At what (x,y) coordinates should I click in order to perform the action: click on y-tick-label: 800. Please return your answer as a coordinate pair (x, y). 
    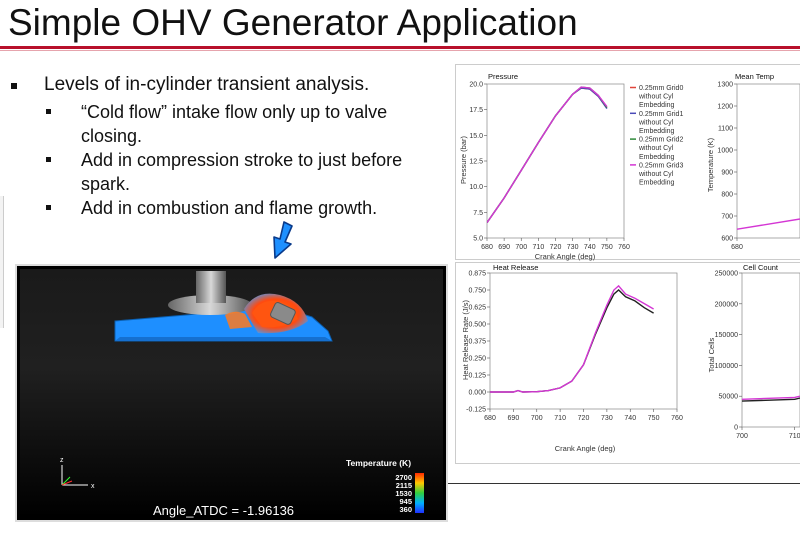
    Looking at the image, I should click on (727, 195).